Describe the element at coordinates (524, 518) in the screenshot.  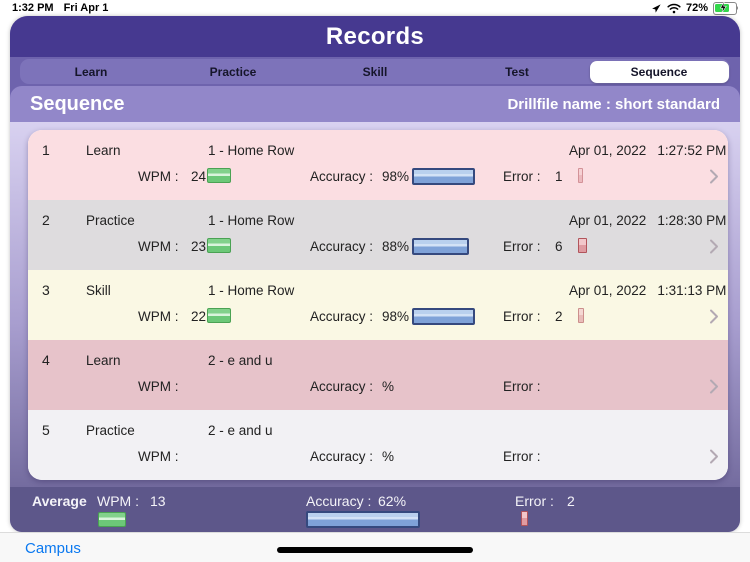
I see `average-error-bar` at that location.